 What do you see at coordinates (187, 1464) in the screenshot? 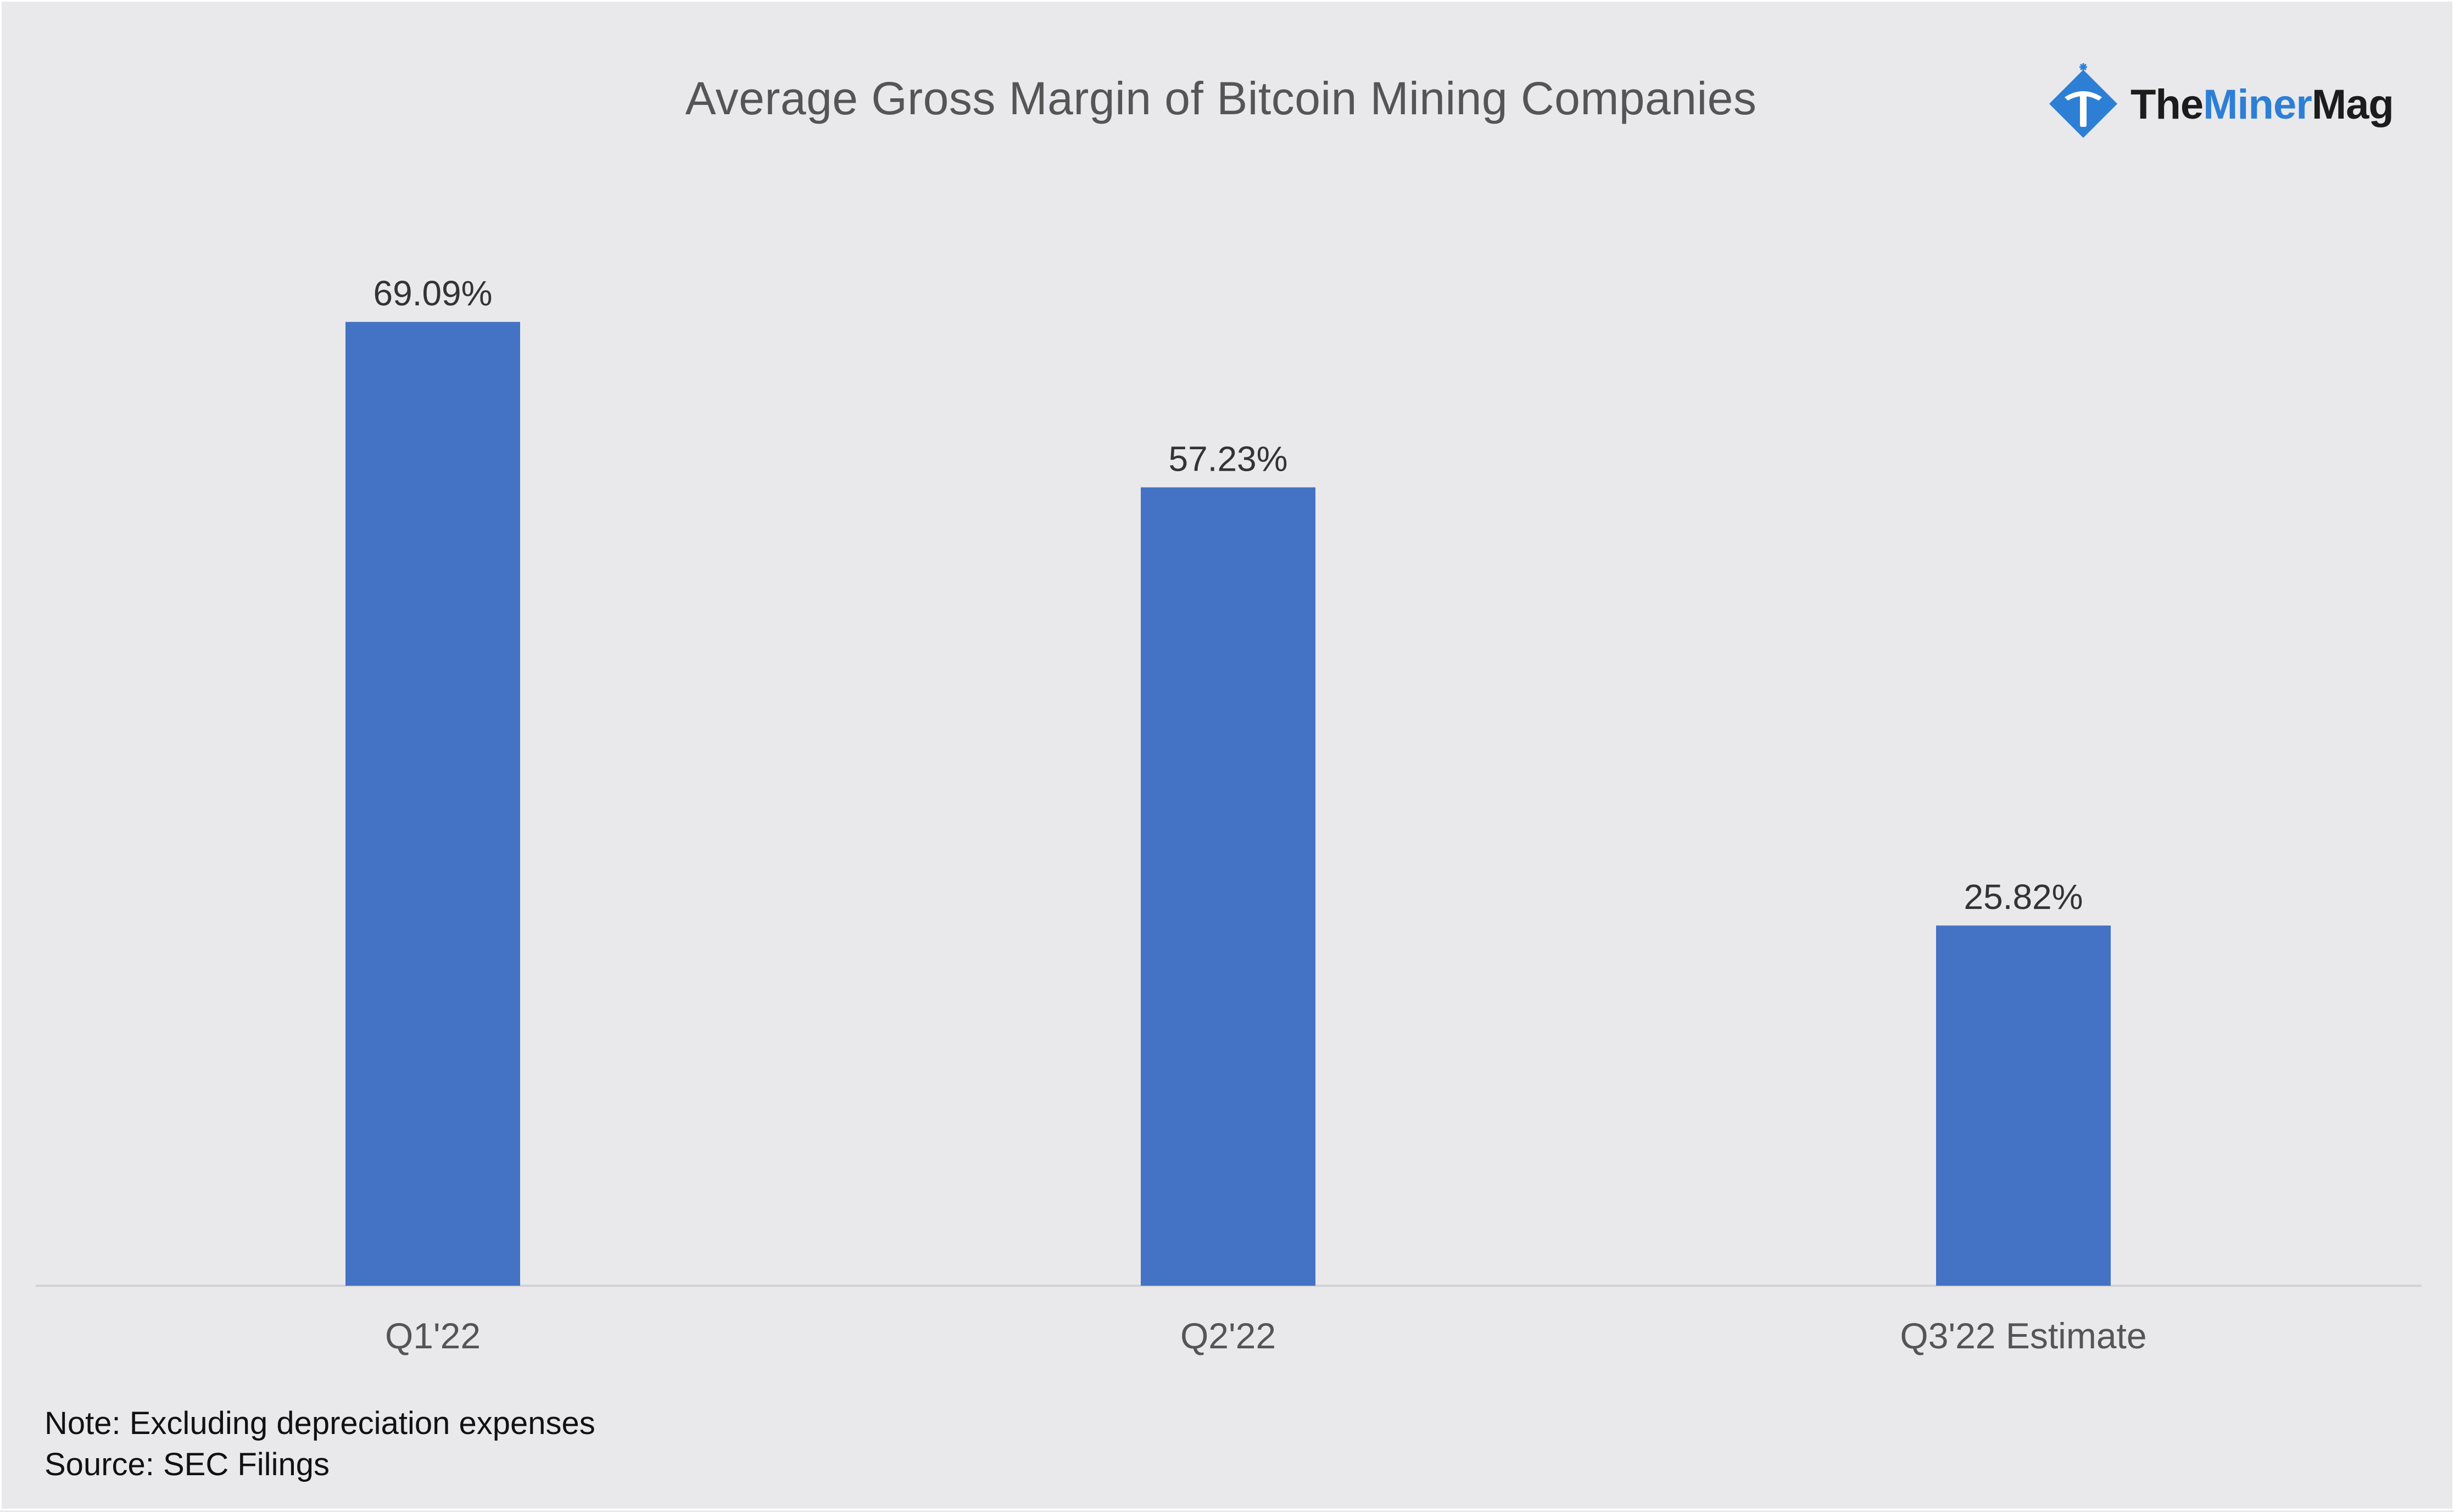
I see `footnote-source: Source: SEC Filings` at bounding box center [187, 1464].